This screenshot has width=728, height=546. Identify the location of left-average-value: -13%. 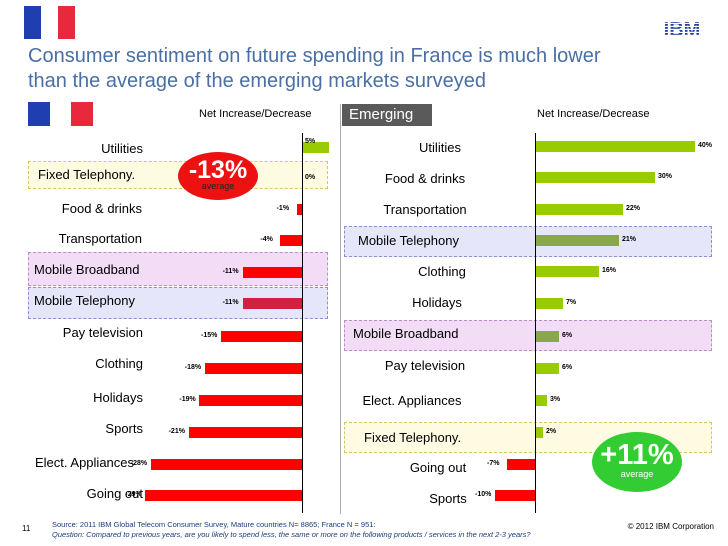
(218, 170).